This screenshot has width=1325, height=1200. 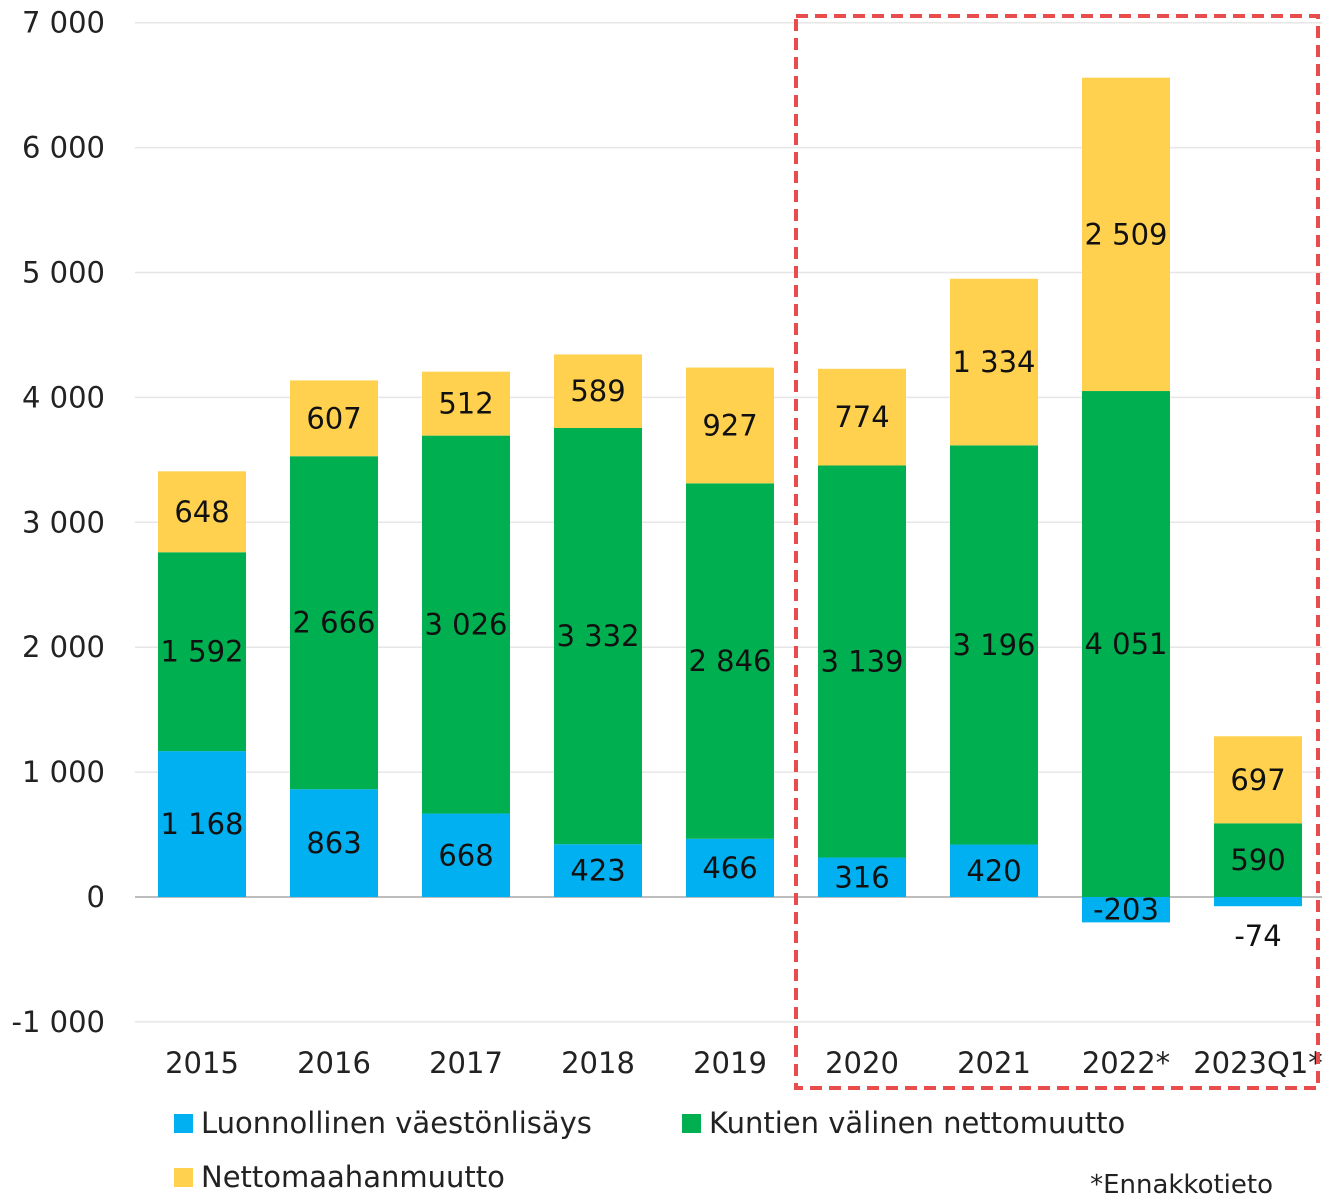 I want to click on data-label: 2 509, so click(x=1125, y=234).